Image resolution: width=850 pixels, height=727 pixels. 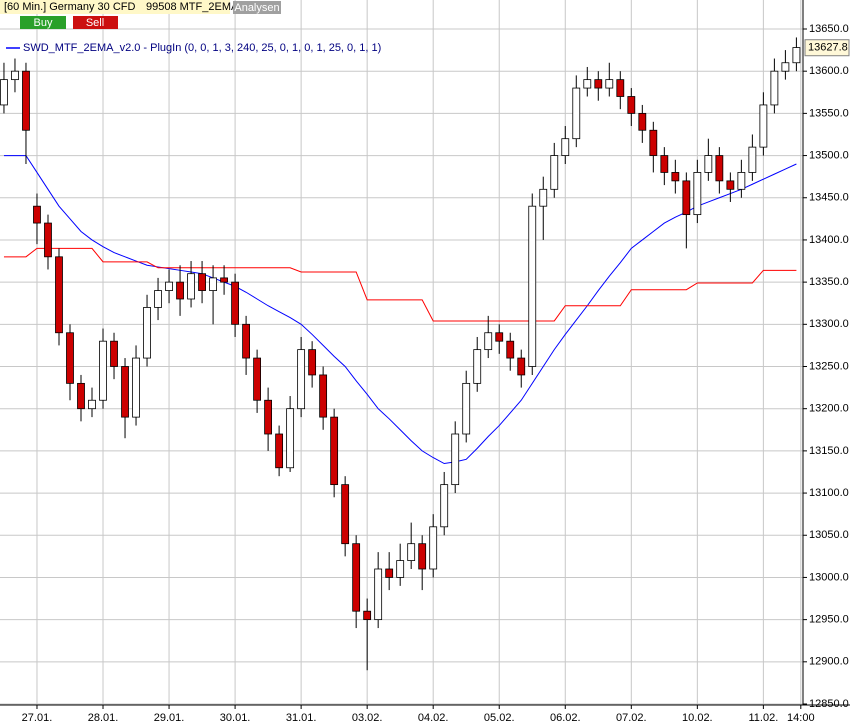 What do you see at coordinates (829, 71) in the screenshot?
I see `y-tick-label: 13600.0` at bounding box center [829, 71].